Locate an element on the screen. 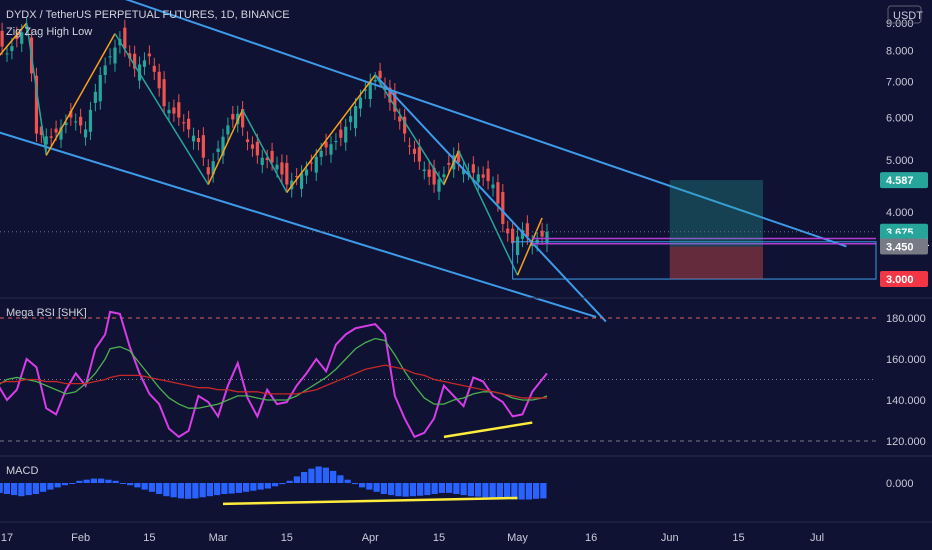  date-tick-label: Jul is located at coordinates (817, 538).